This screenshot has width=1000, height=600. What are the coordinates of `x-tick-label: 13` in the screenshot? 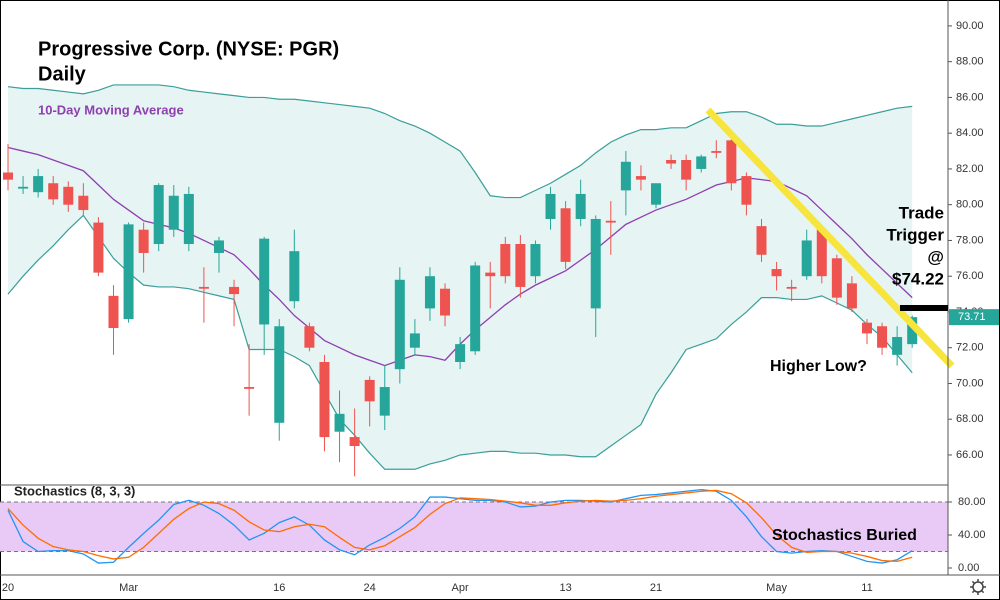 It's located at (565, 588).